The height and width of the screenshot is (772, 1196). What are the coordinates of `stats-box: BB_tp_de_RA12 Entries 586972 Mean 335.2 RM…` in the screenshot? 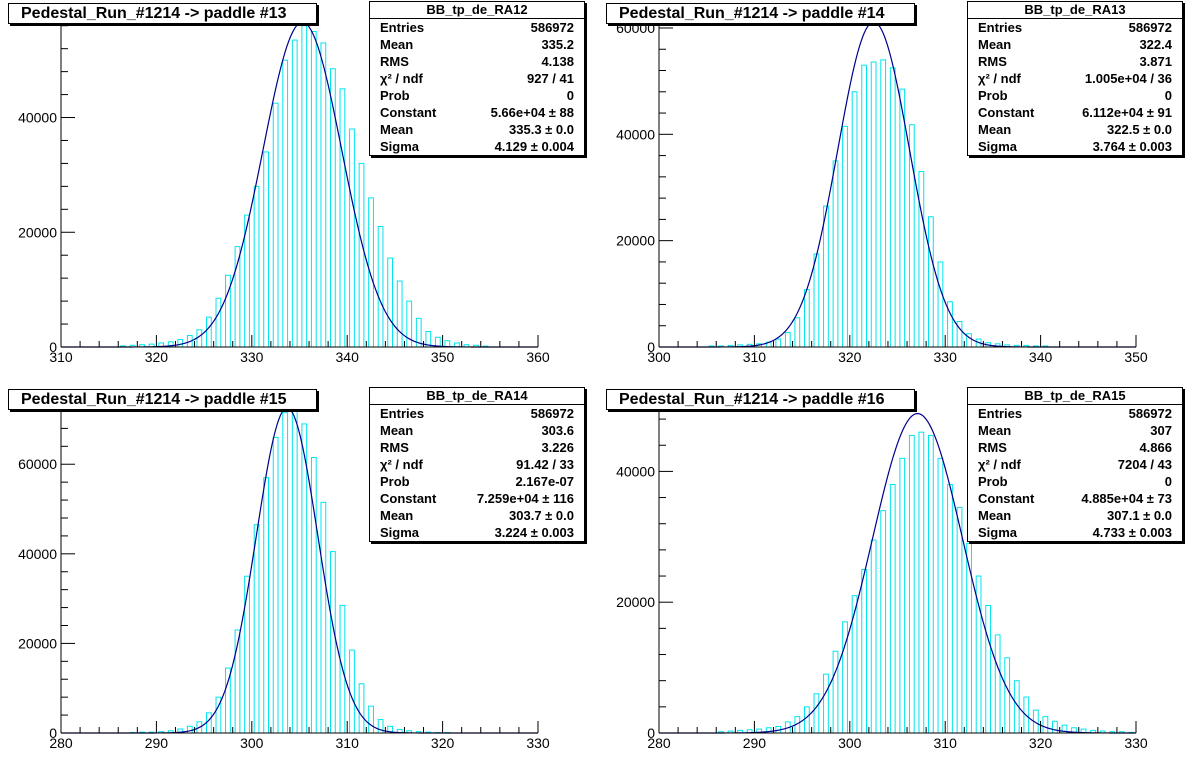 It's located at (477, 78).